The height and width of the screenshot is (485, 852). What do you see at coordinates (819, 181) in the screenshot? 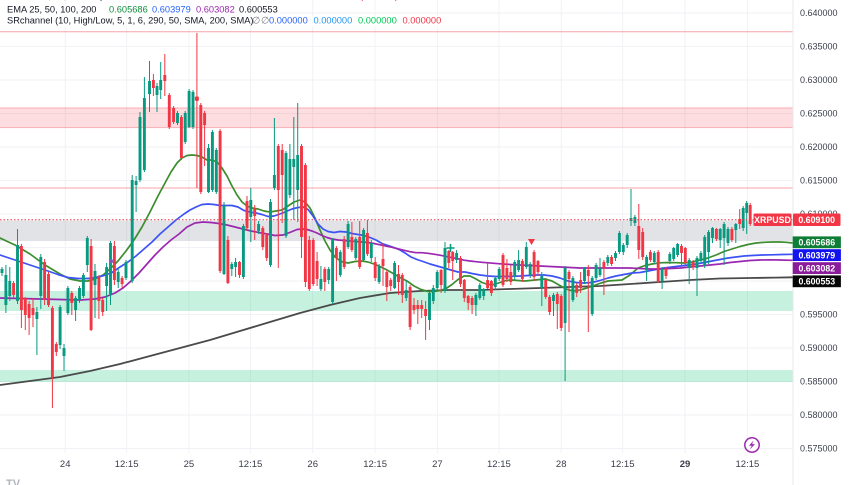
I see `svg-text: 0.615000` at bounding box center [819, 181].